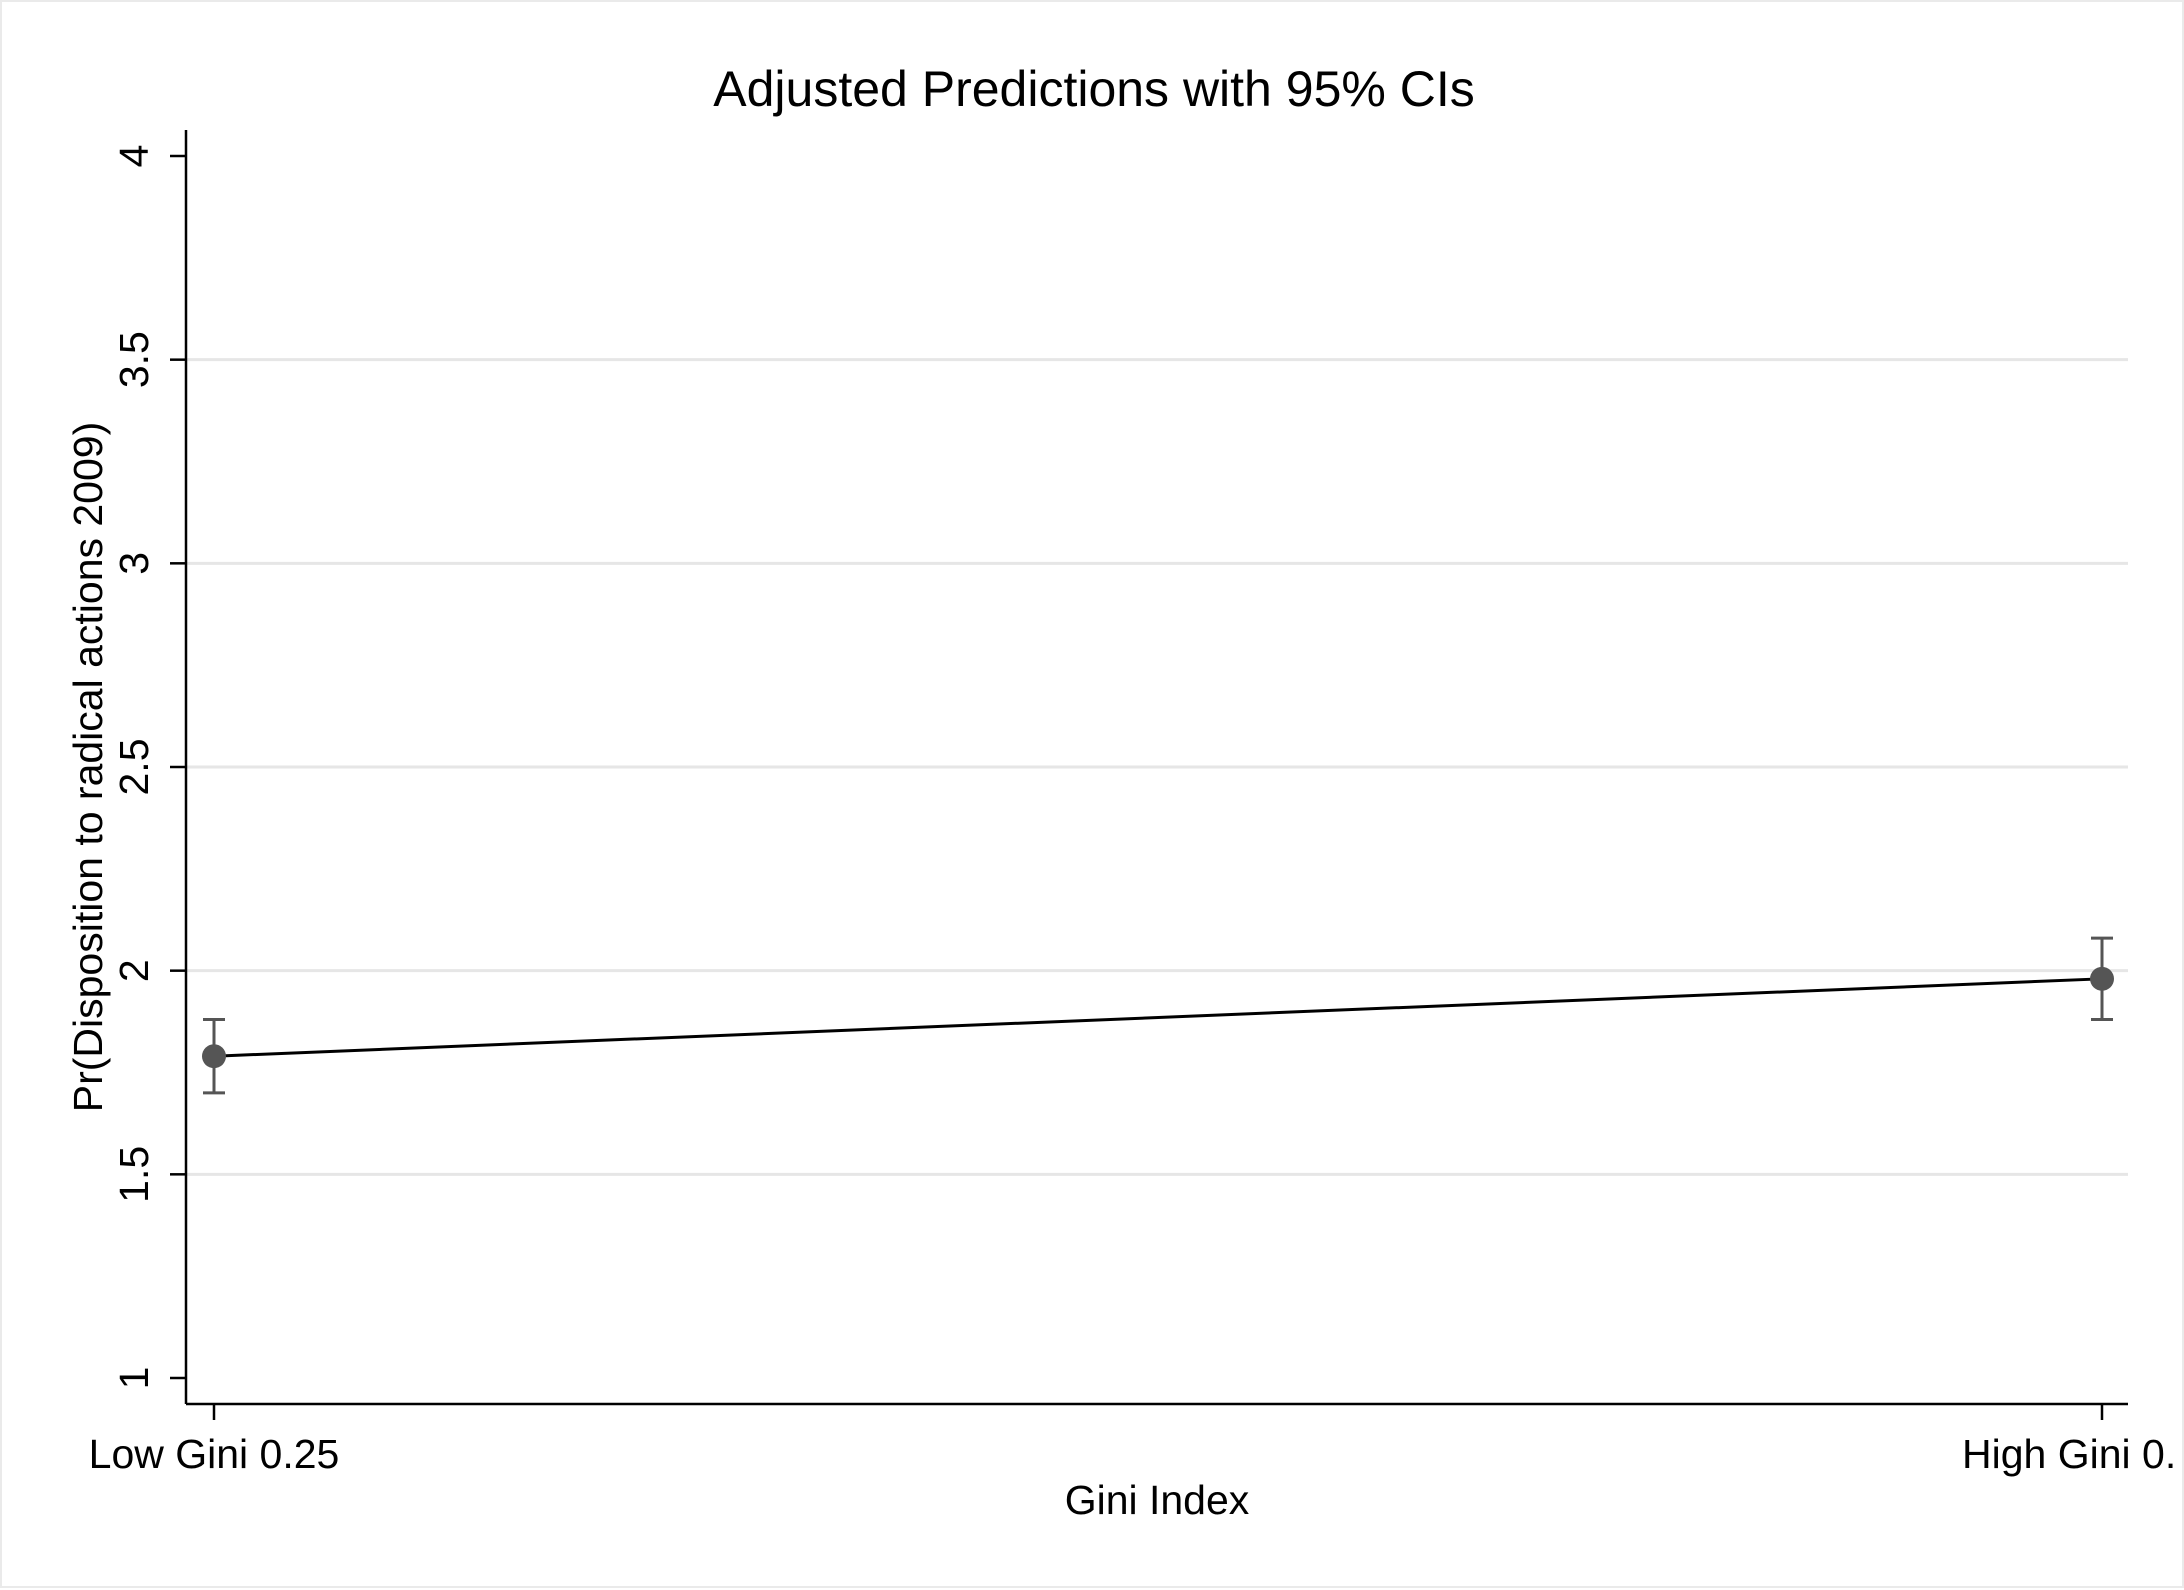  What do you see at coordinates (2069, 1454) in the screenshot?
I see `x-tick-label-1: High Gini 0.` at bounding box center [2069, 1454].